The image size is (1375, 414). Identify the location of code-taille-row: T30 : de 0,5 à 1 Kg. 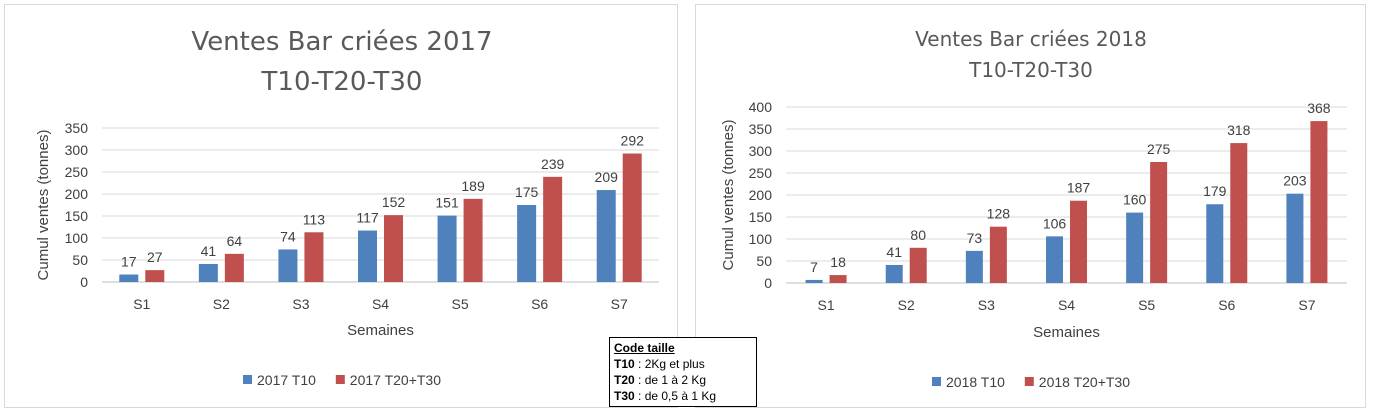
(683, 396).